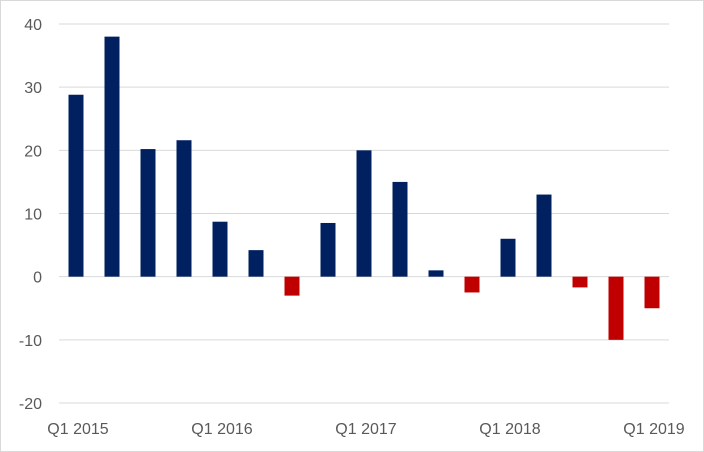 The image size is (704, 452). I want to click on x-axis-tick-labels: Q1 2015 Q1 2016 Q1 2017 Q1 2018 Q1 2019, so click(365, 429).